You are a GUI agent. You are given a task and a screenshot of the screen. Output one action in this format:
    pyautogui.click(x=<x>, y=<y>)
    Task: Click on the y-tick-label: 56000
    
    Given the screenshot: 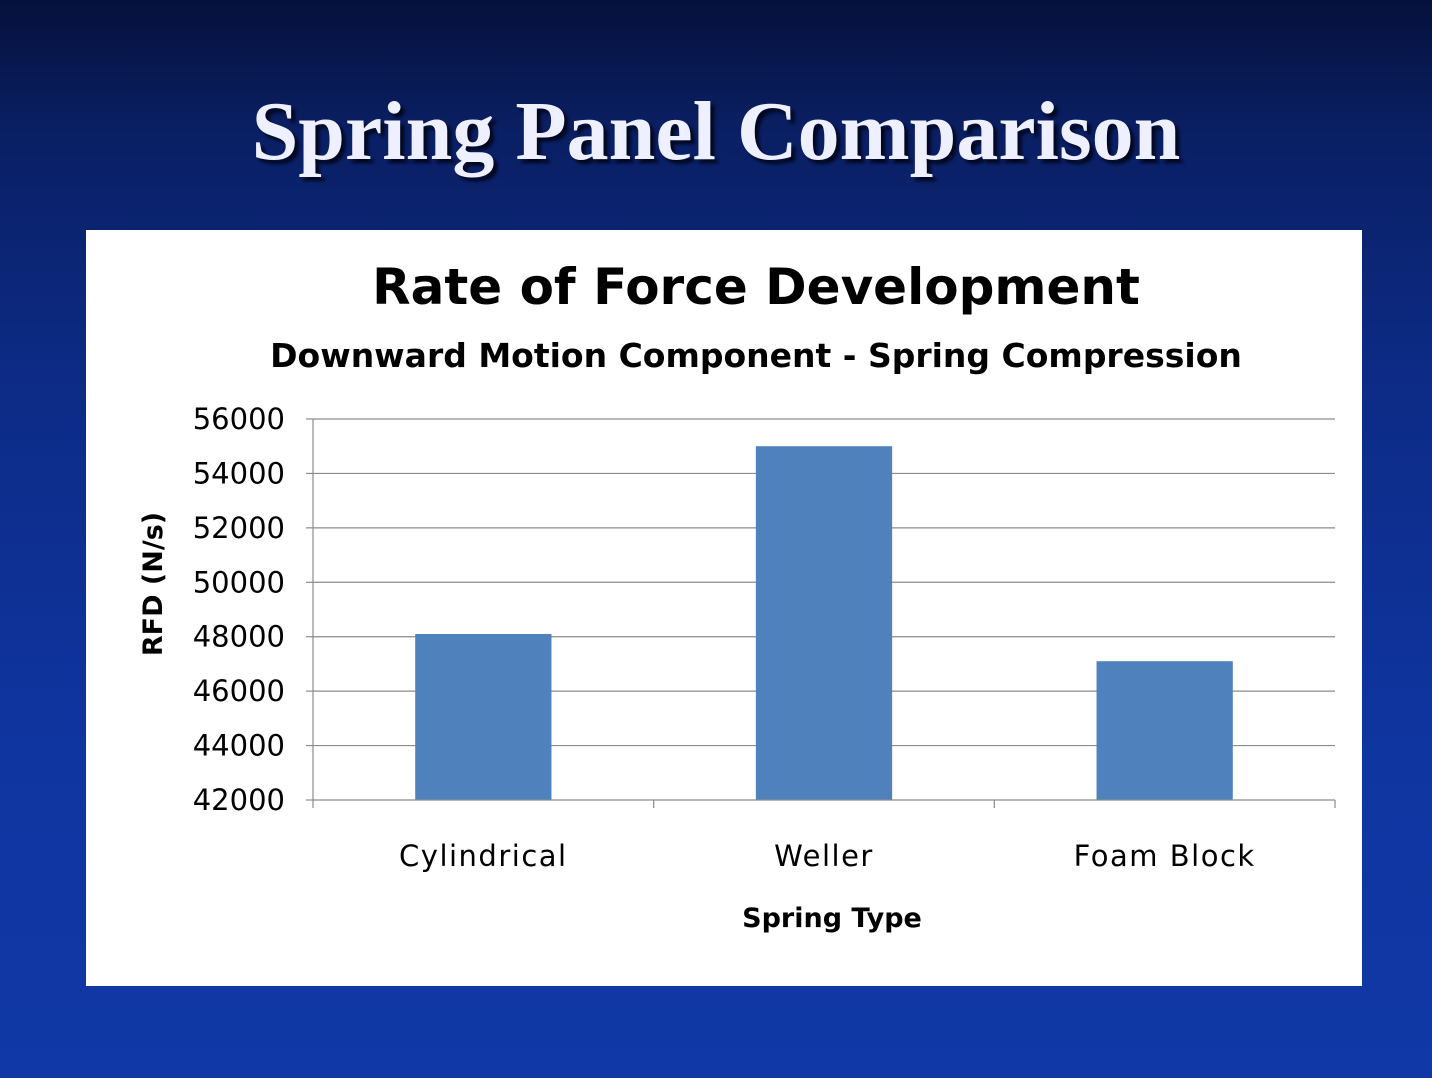 What is the action you would take?
    pyautogui.click(x=239, y=419)
    